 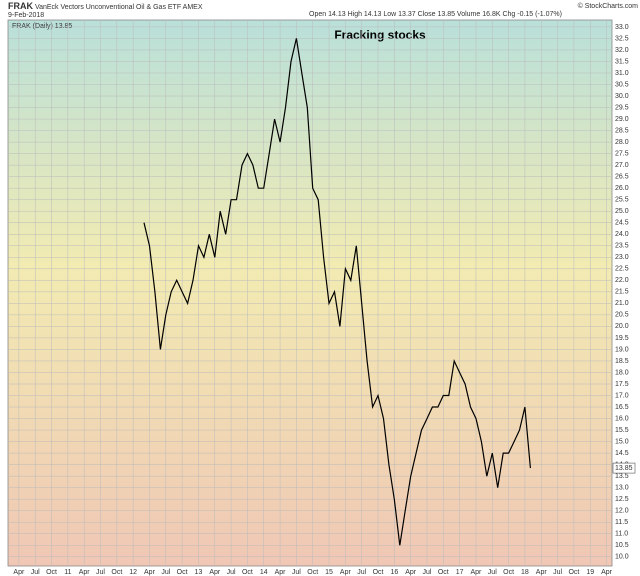 What do you see at coordinates (622, 130) in the screenshot?
I see `y-tick-label: 28.5` at bounding box center [622, 130].